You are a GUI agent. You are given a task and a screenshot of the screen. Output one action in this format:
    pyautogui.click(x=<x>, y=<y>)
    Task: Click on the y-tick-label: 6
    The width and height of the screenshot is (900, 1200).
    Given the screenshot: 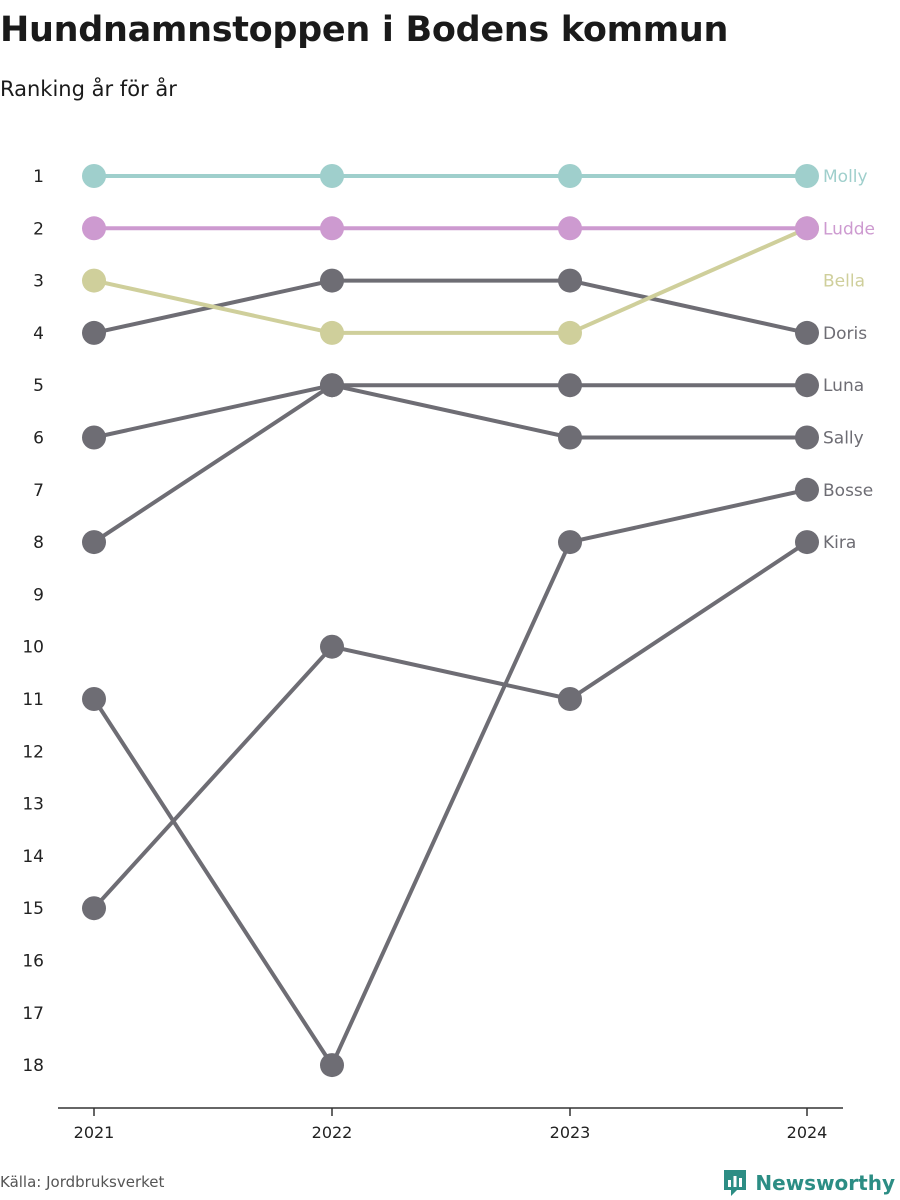 What is the action you would take?
    pyautogui.click(x=38, y=439)
    